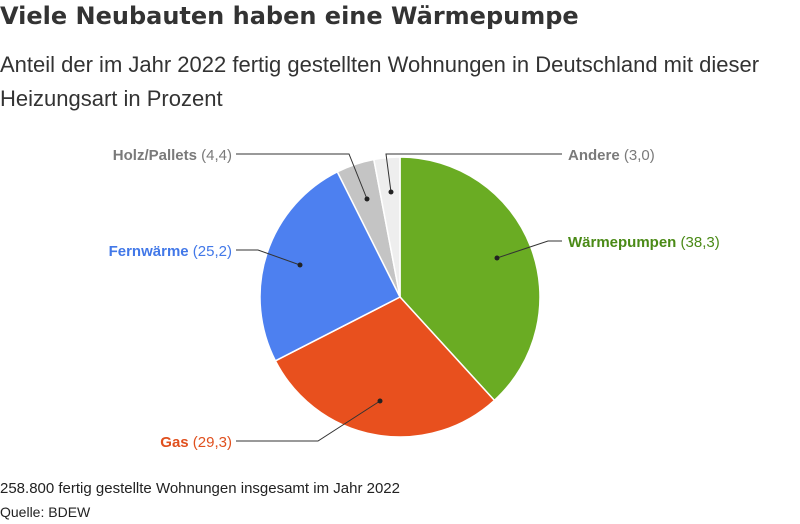 The width and height of the screenshot is (800, 524). I want to click on slice-label-name-2: Fernwärme, so click(149, 251).